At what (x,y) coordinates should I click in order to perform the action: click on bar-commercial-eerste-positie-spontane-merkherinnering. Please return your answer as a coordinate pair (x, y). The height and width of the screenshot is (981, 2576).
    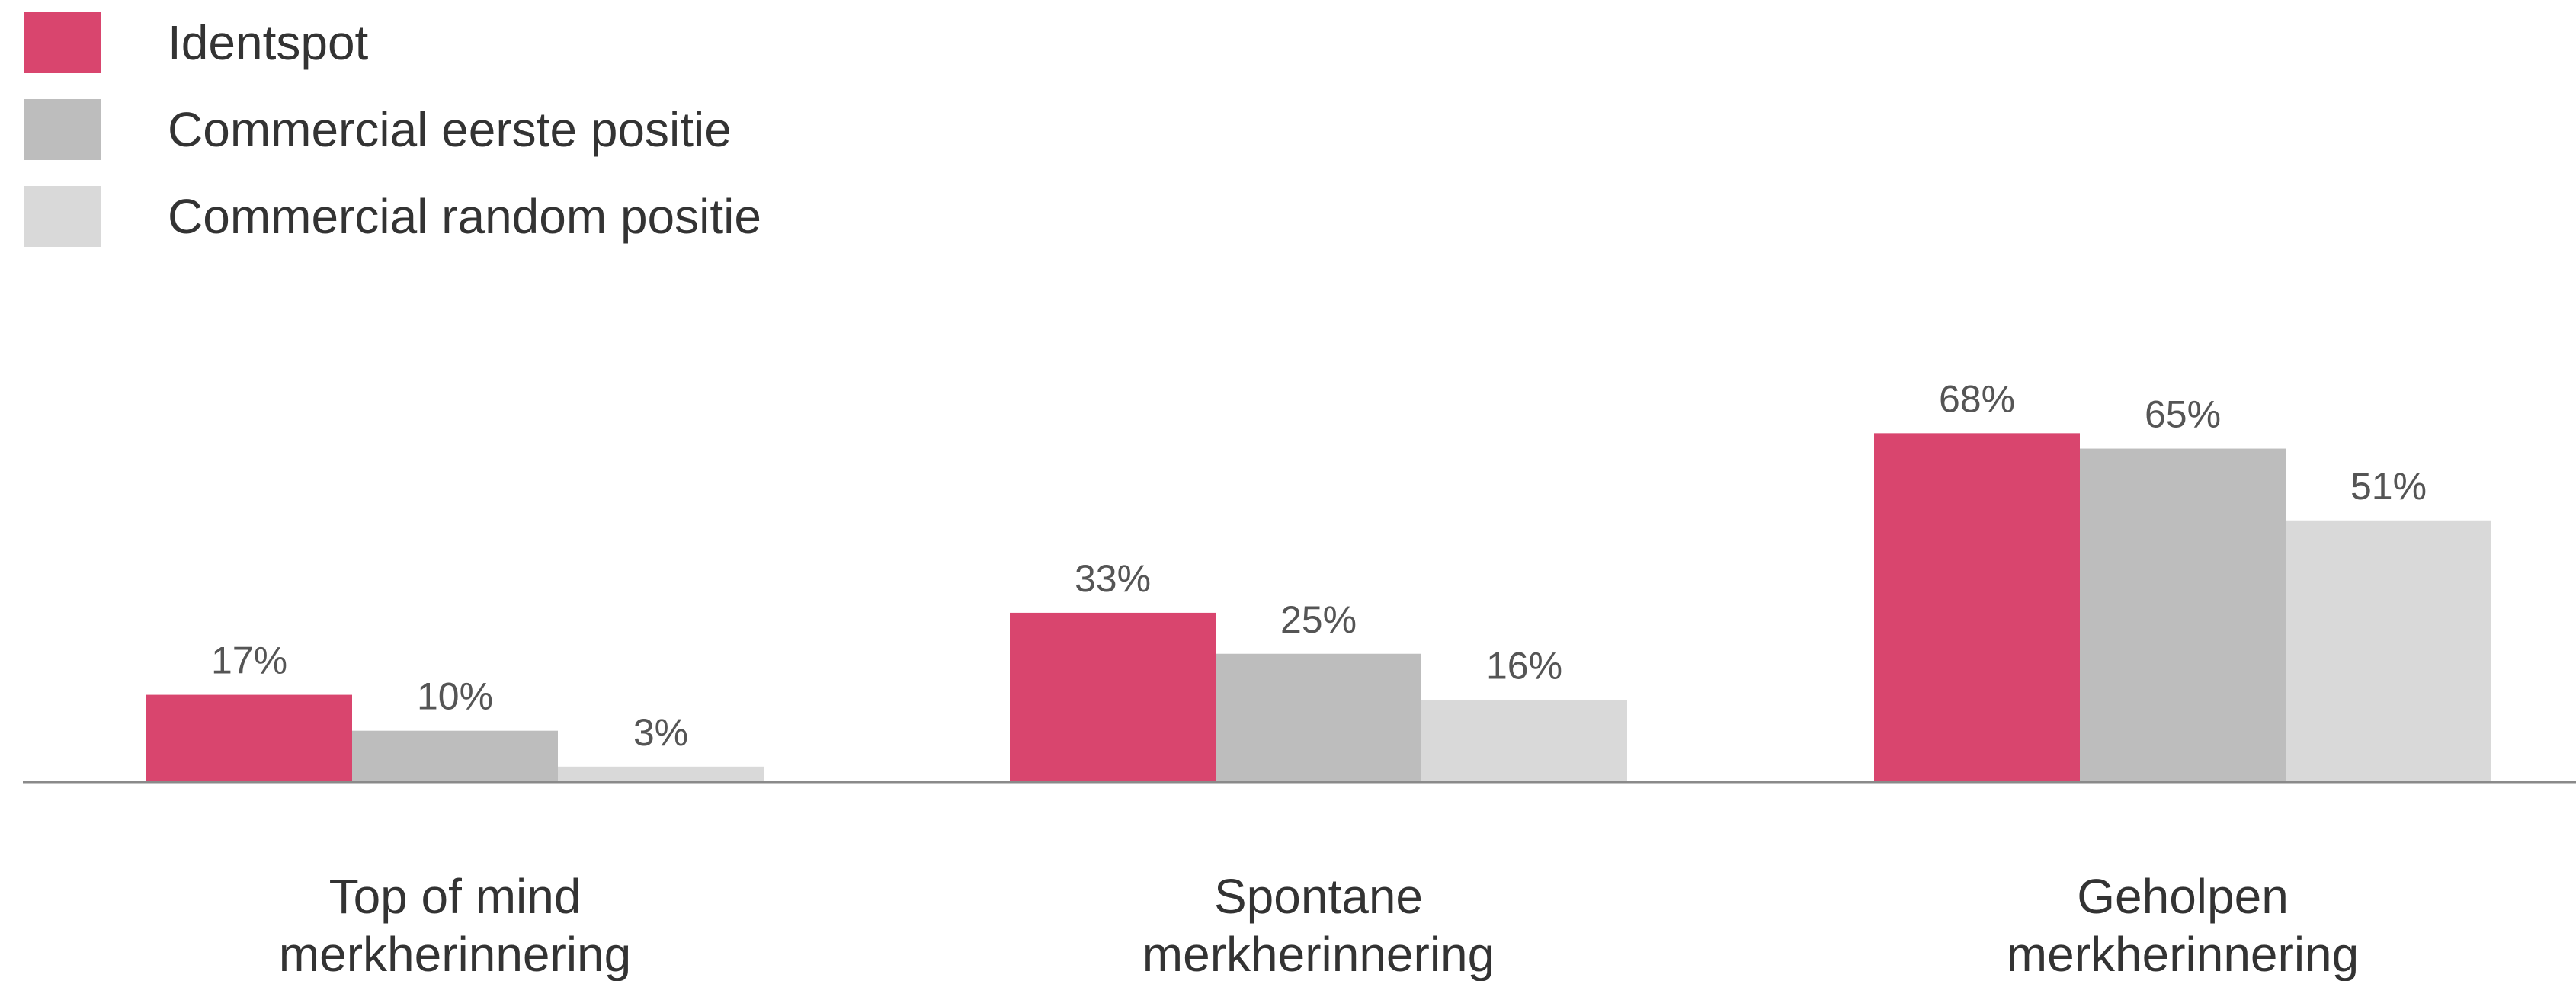
    Looking at the image, I should click on (1318, 717).